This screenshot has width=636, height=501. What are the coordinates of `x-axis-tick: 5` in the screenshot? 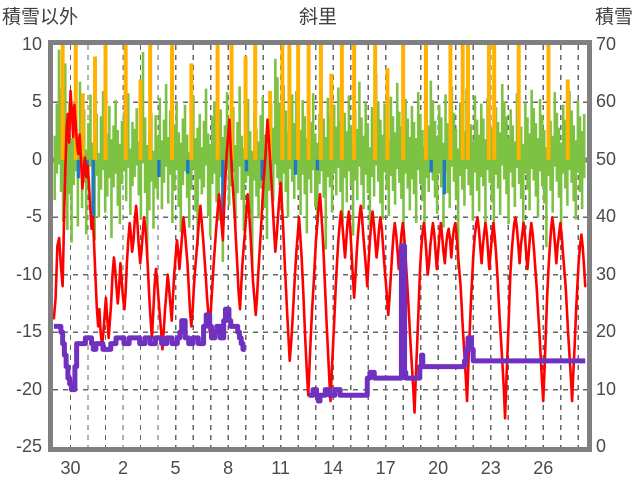 It's located at (175, 468).